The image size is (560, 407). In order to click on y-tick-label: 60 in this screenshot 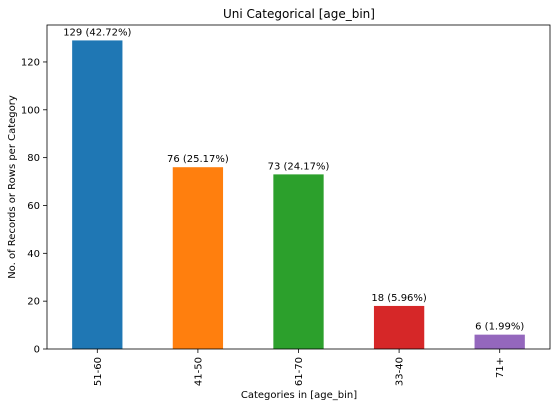, I will do `click(33, 206)`.